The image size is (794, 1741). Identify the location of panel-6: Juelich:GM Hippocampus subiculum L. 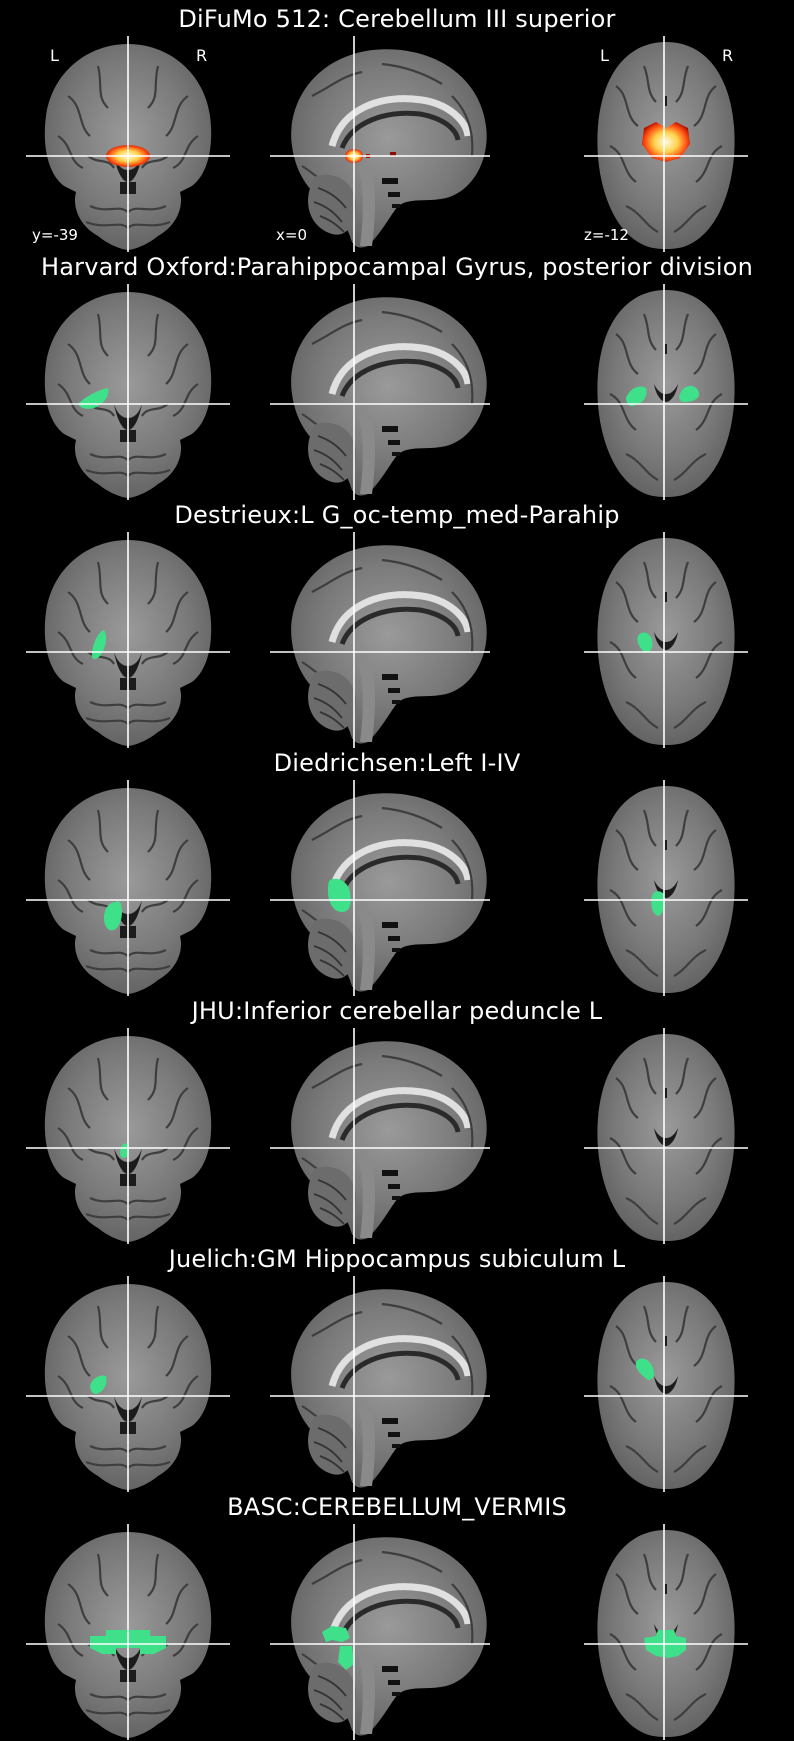
(397, 1366).